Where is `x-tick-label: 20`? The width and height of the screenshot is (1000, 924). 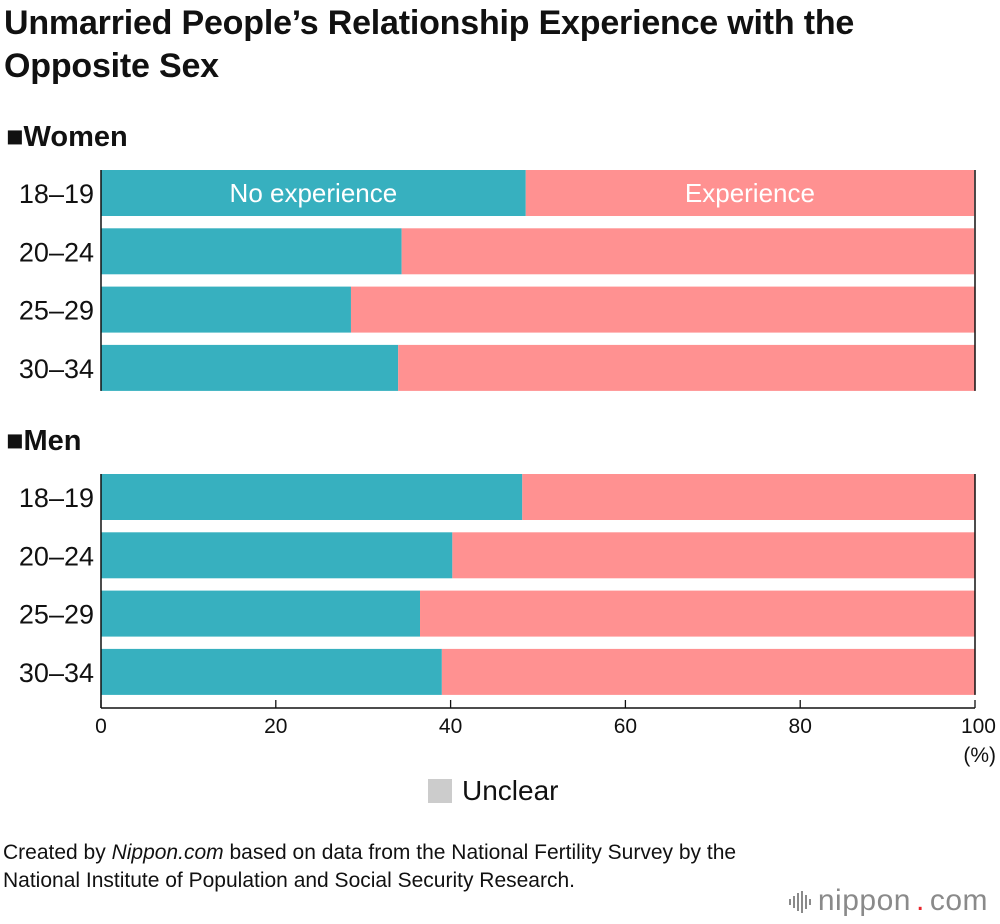
x-tick-label: 20 is located at coordinates (275, 726).